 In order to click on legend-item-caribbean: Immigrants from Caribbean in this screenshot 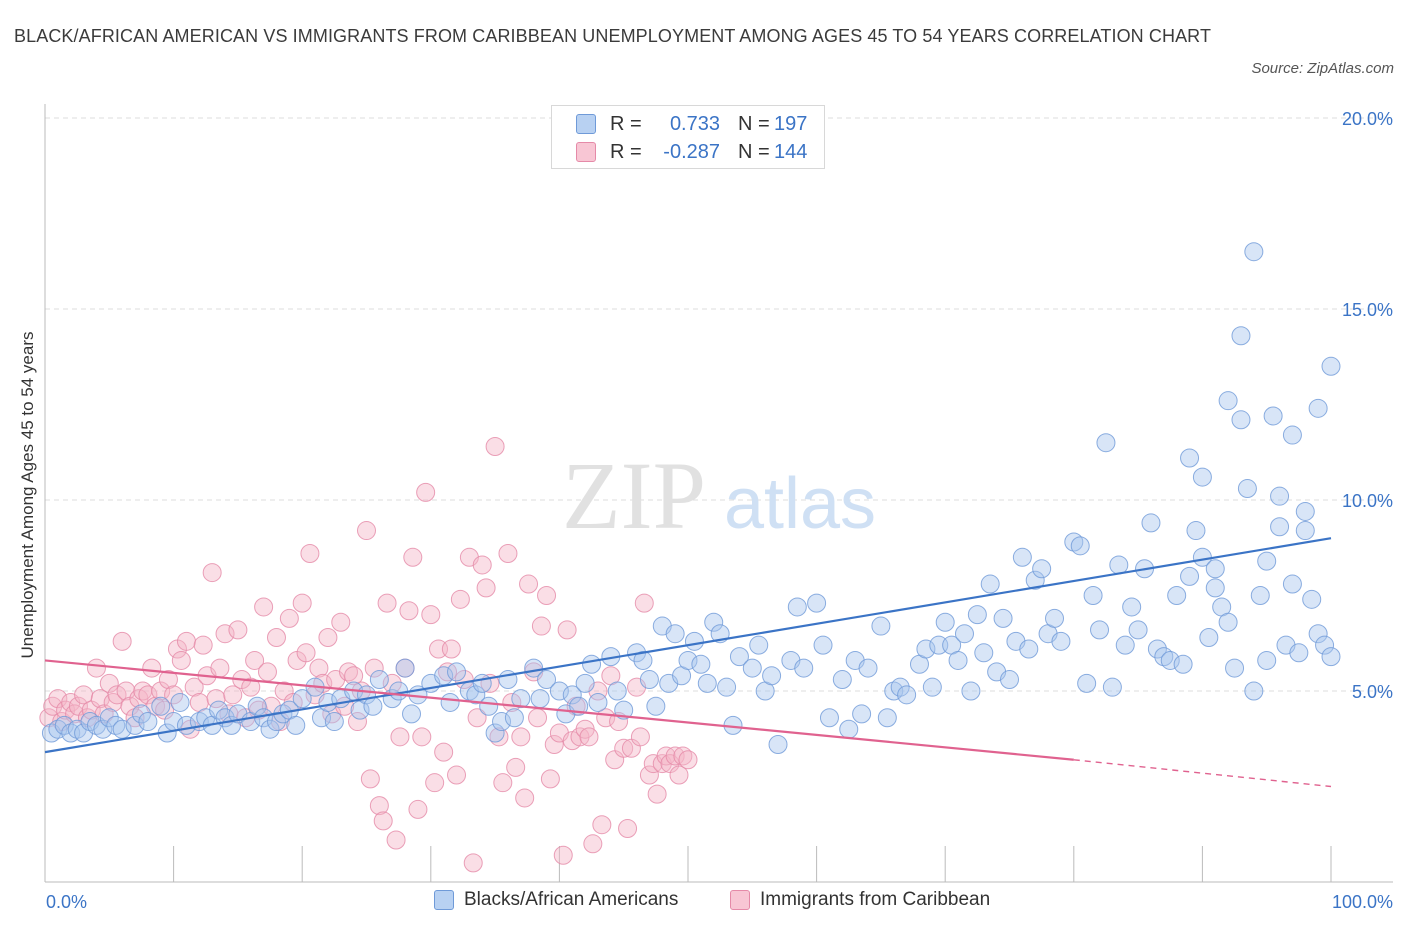, I will do `click(860, 900)`.